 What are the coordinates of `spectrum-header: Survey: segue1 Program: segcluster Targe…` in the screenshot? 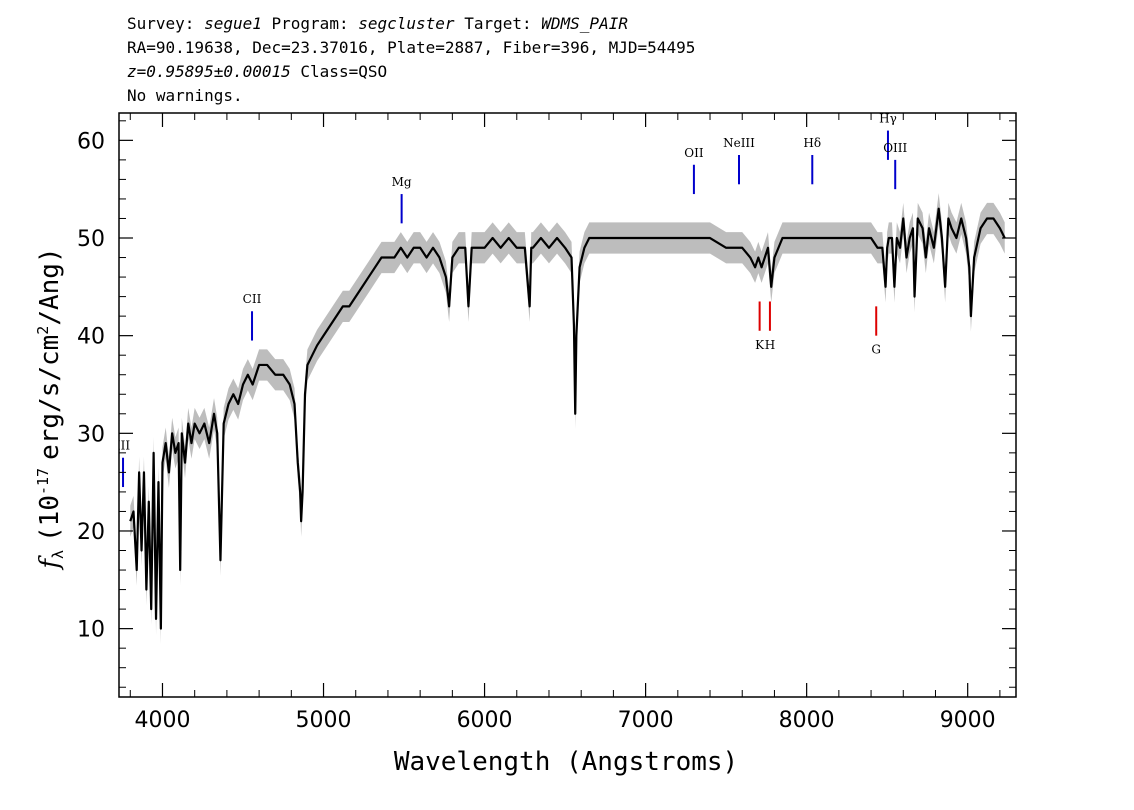 It's located at (411, 60).